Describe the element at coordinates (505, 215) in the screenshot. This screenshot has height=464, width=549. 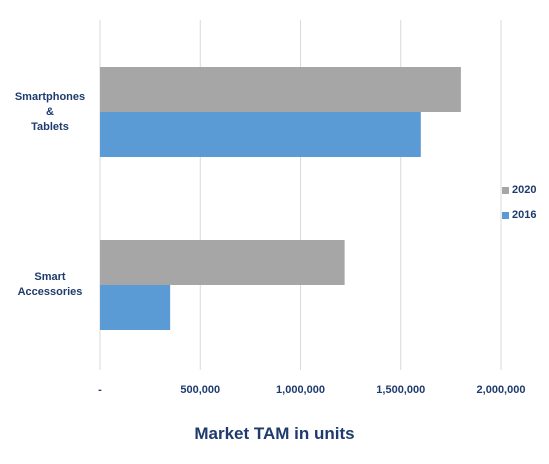
I see `legend-swatch-2016` at that location.